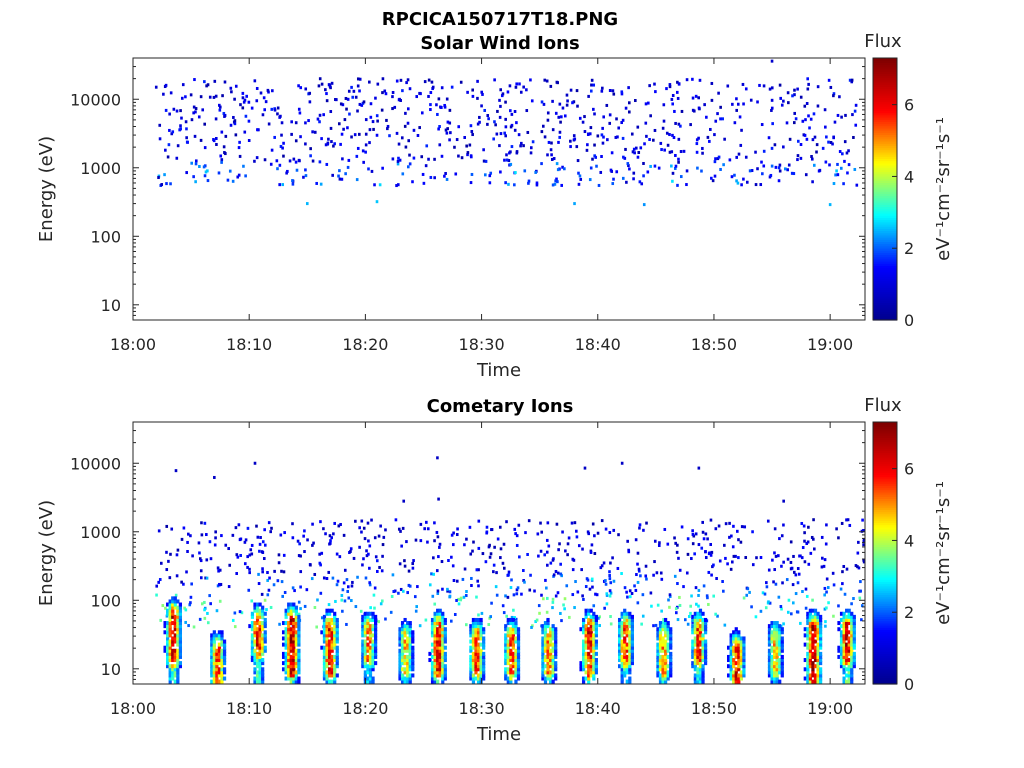  Describe the element at coordinates (909, 612) in the screenshot. I see `colorbar-tick-label: 2` at that location.